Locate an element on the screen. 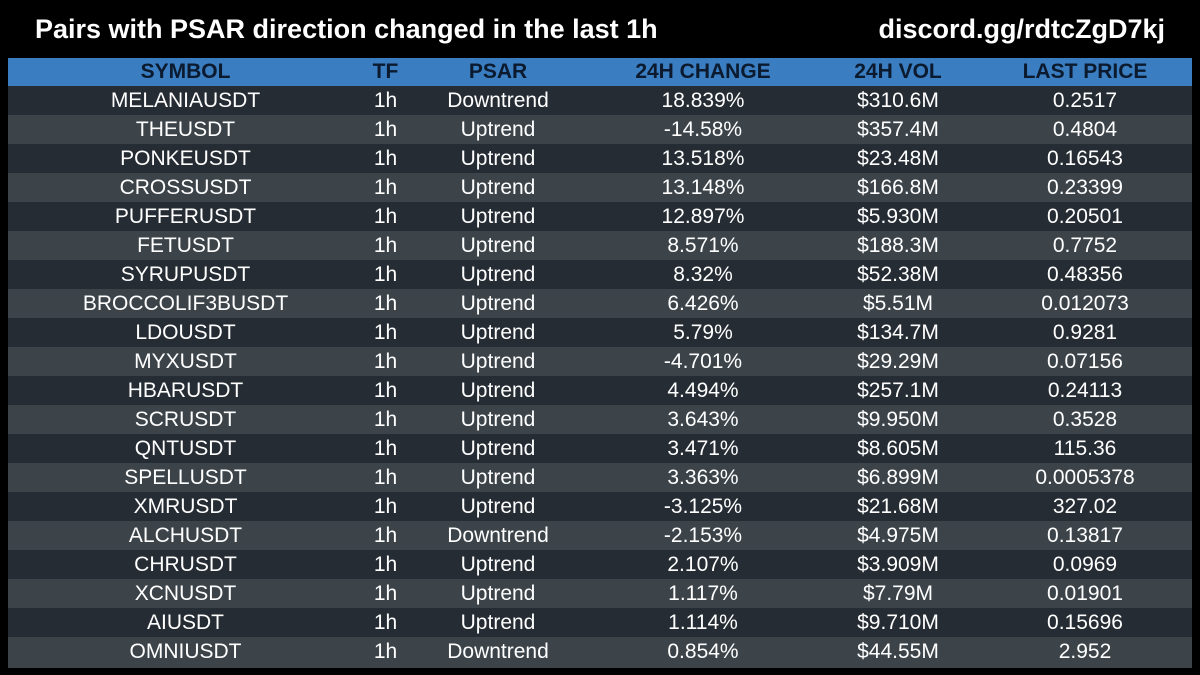 Image resolution: width=1200 pixels, height=675 pixels. cell-vol-24h: $3.909M is located at coordinates (898, 564).